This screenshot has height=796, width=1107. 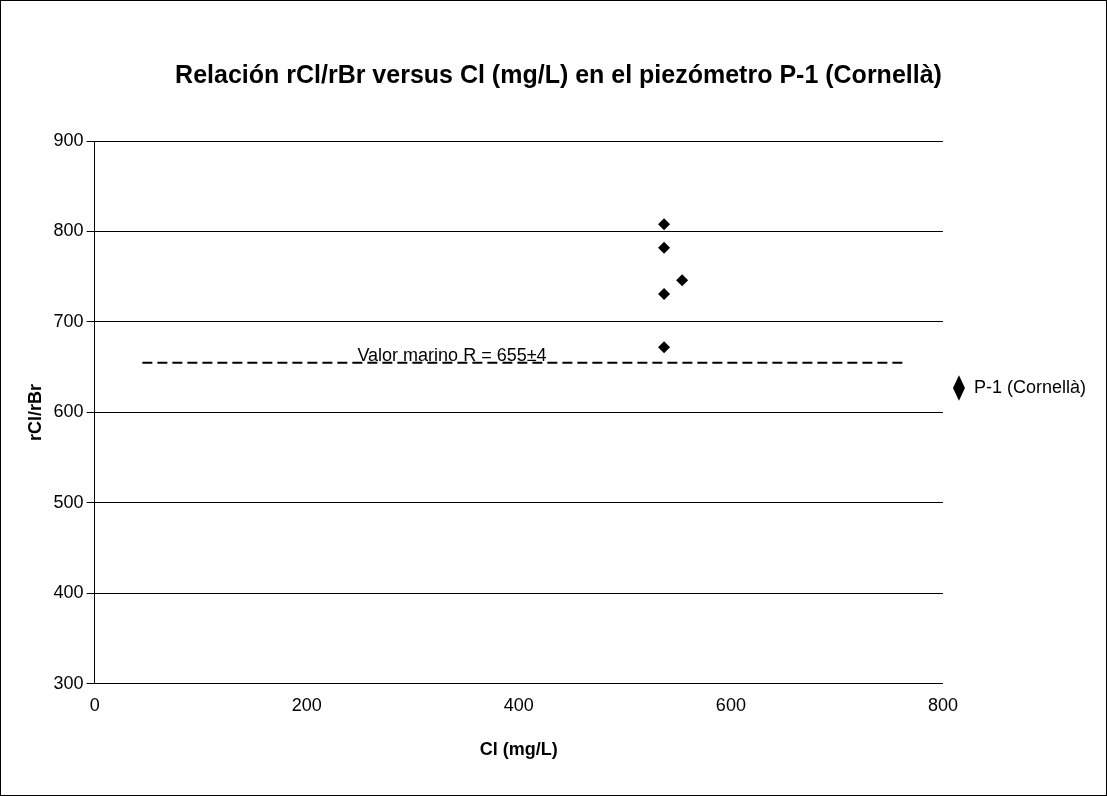 I want to click on x-tick-label: 0, so click(x=94, y=704).